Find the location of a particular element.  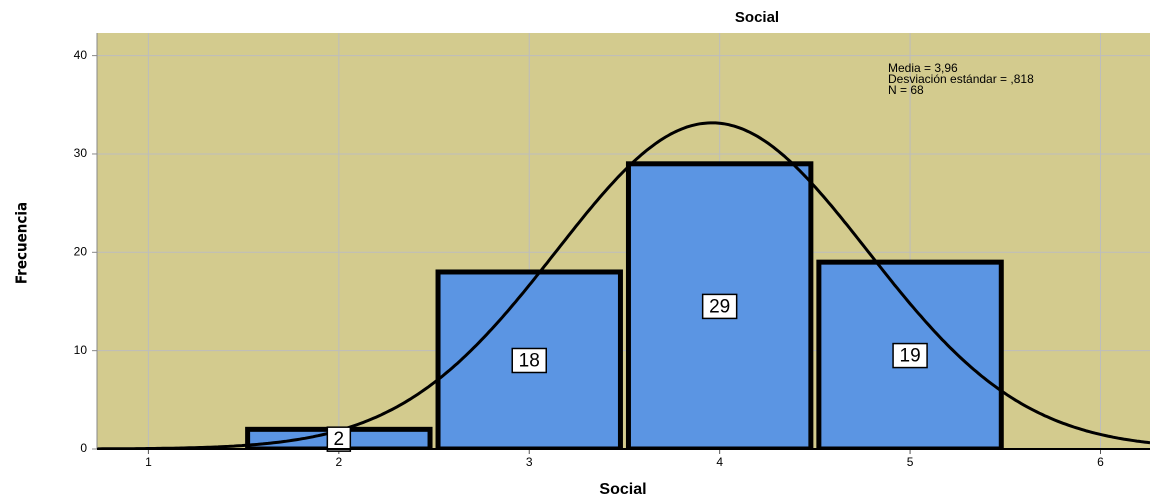

stats-label: Desviación estándar = ,818 is located at coordinates (961, 79).